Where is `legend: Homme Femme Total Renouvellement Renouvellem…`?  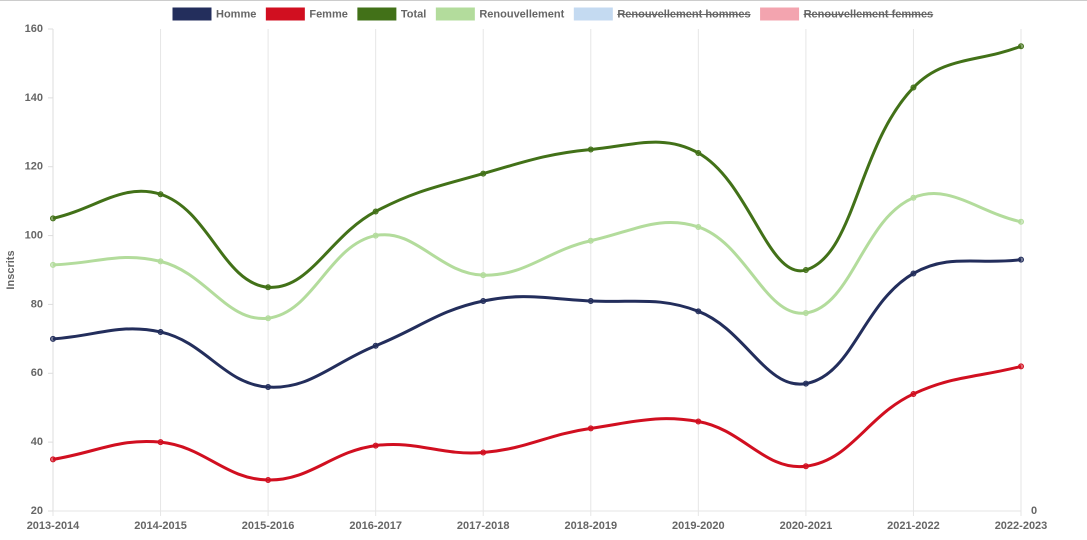 legend: Homme Femme Total Renouvellement Renouvellem… is located at coordinates (553, 14).